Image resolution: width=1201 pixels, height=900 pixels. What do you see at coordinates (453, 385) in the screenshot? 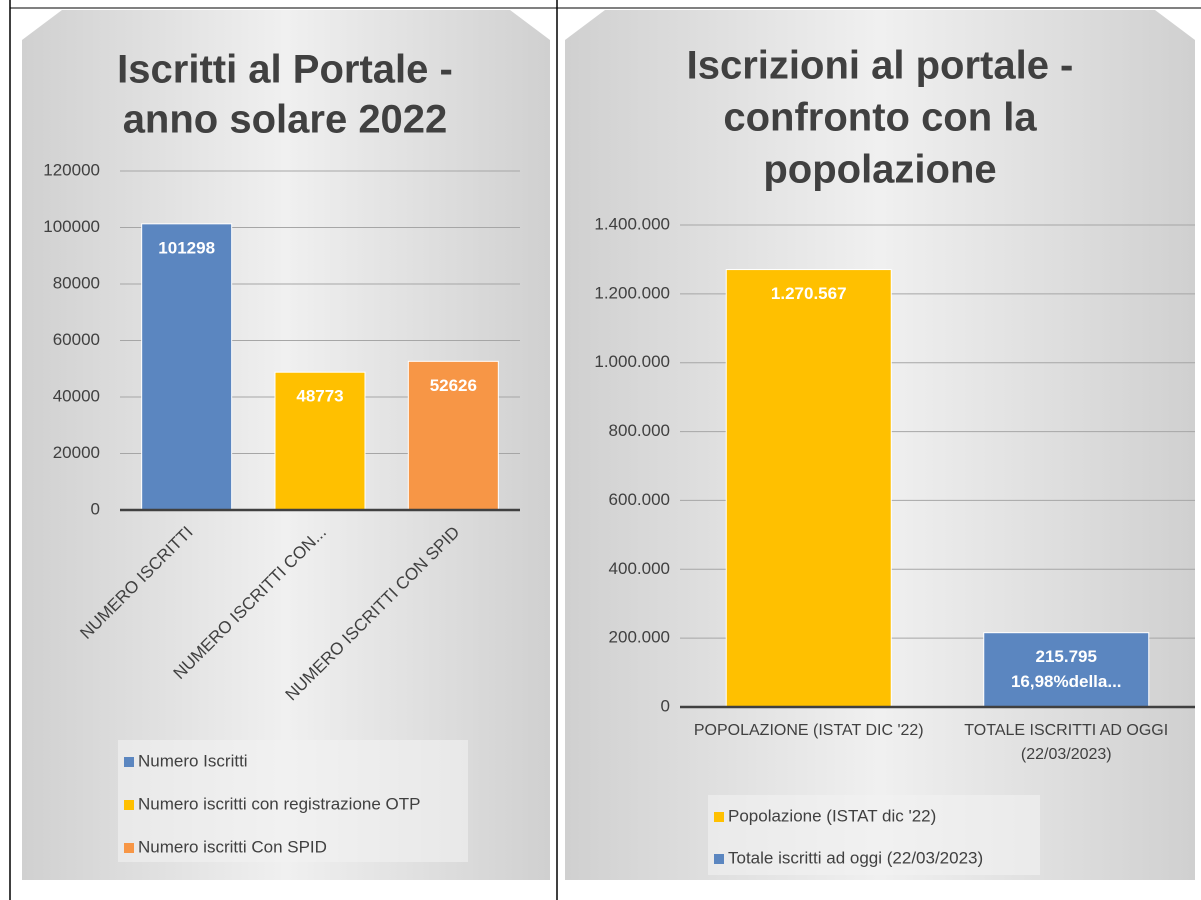
I see `data-label: 52626` at bounding box center [453, 385].